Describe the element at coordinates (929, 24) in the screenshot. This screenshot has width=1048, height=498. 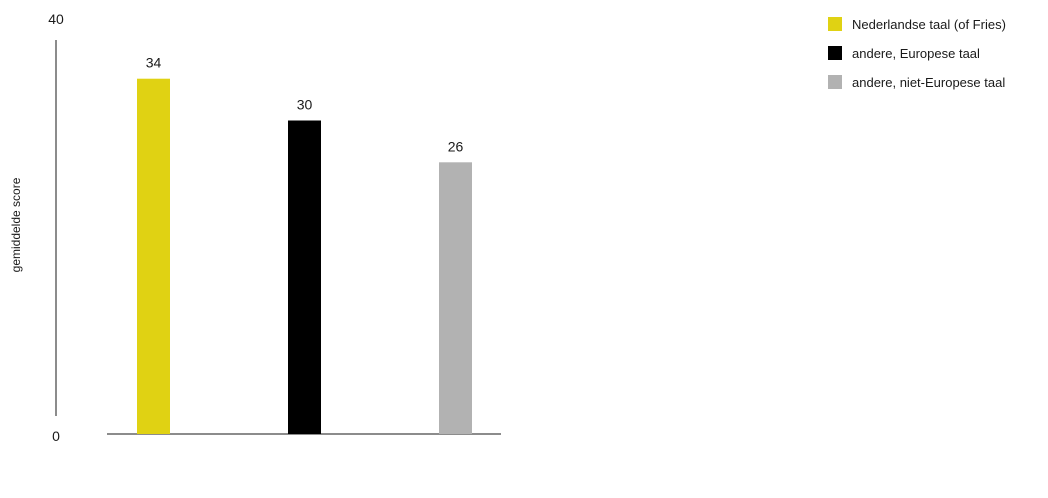
I see `legend-label-dutch: Nederlandse taal (of Fries)` at that location.